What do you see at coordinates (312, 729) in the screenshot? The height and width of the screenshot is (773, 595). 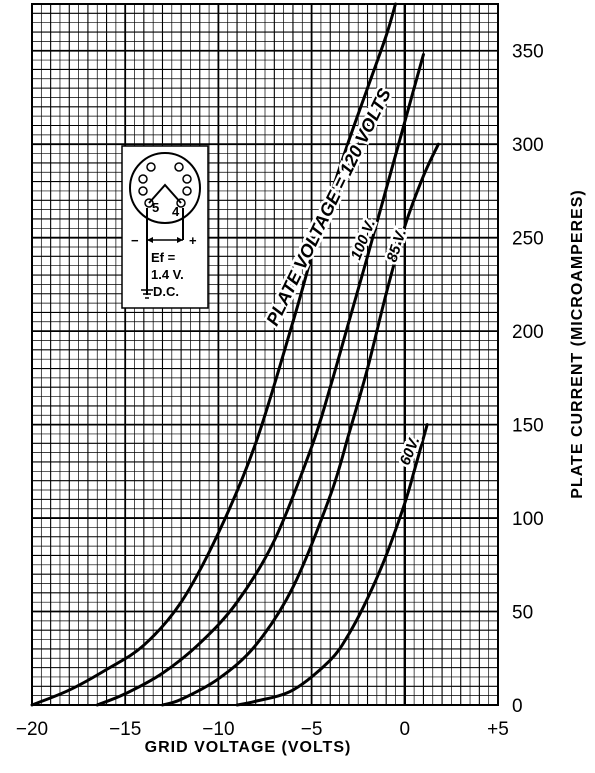 I see `x-tick-label: −5` at bounding box center [312, 729].